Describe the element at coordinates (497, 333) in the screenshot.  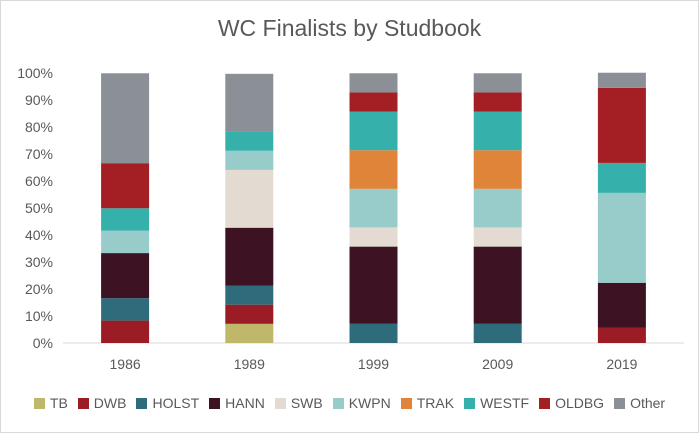
I see `bar-segment-holst-2009` at that location.